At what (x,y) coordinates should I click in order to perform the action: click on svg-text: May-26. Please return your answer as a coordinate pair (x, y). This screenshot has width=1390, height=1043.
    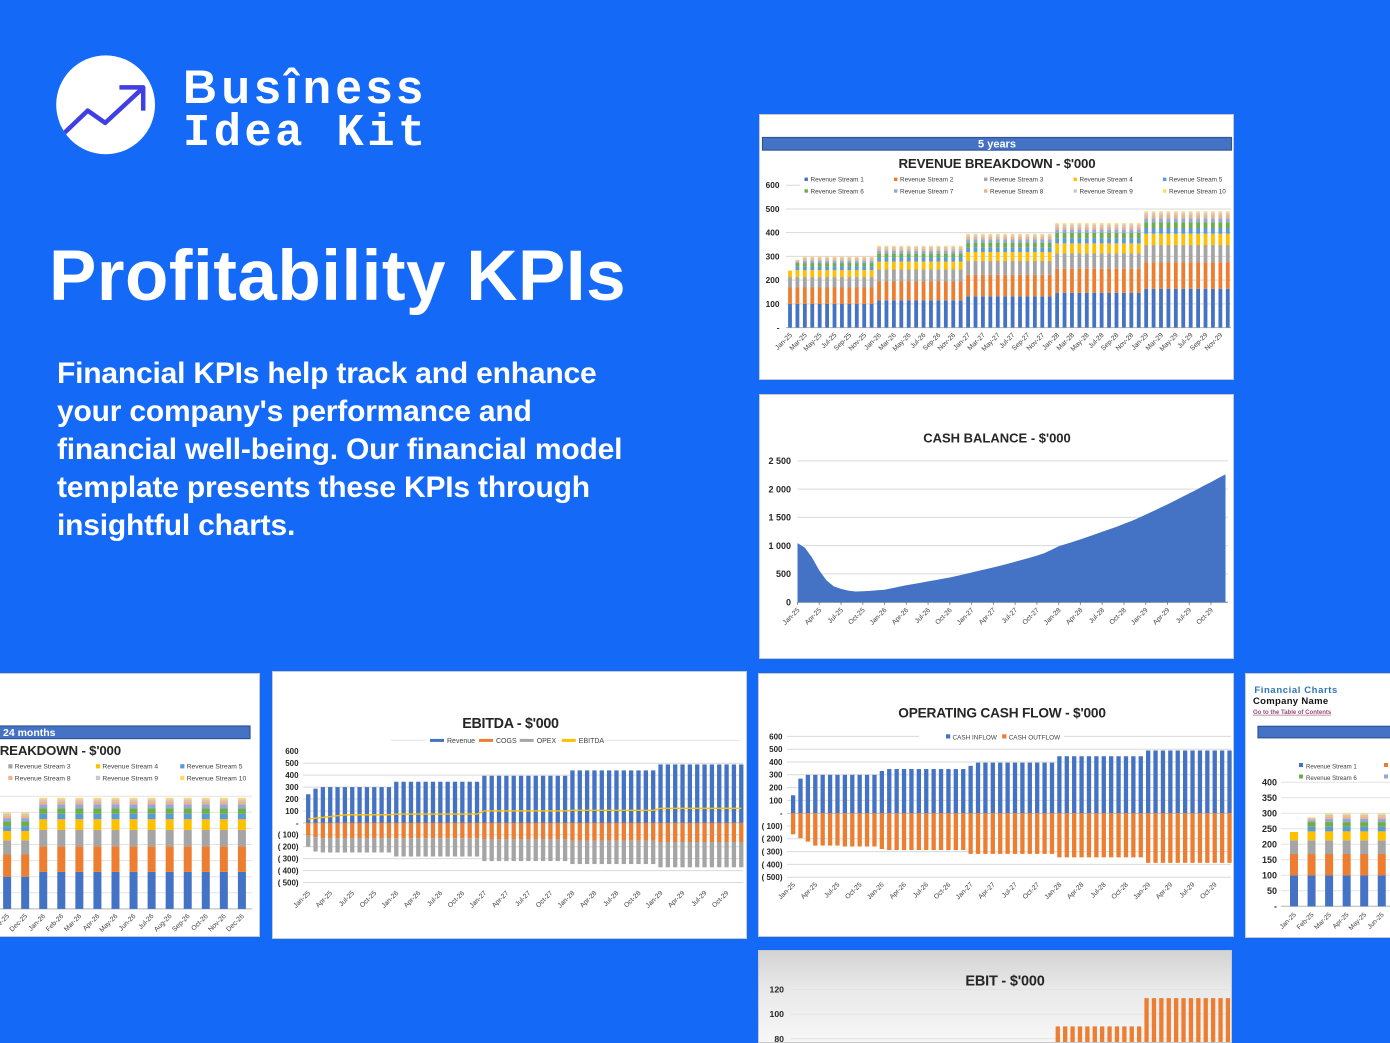
    Looking at the image, I should click on (108, 922).